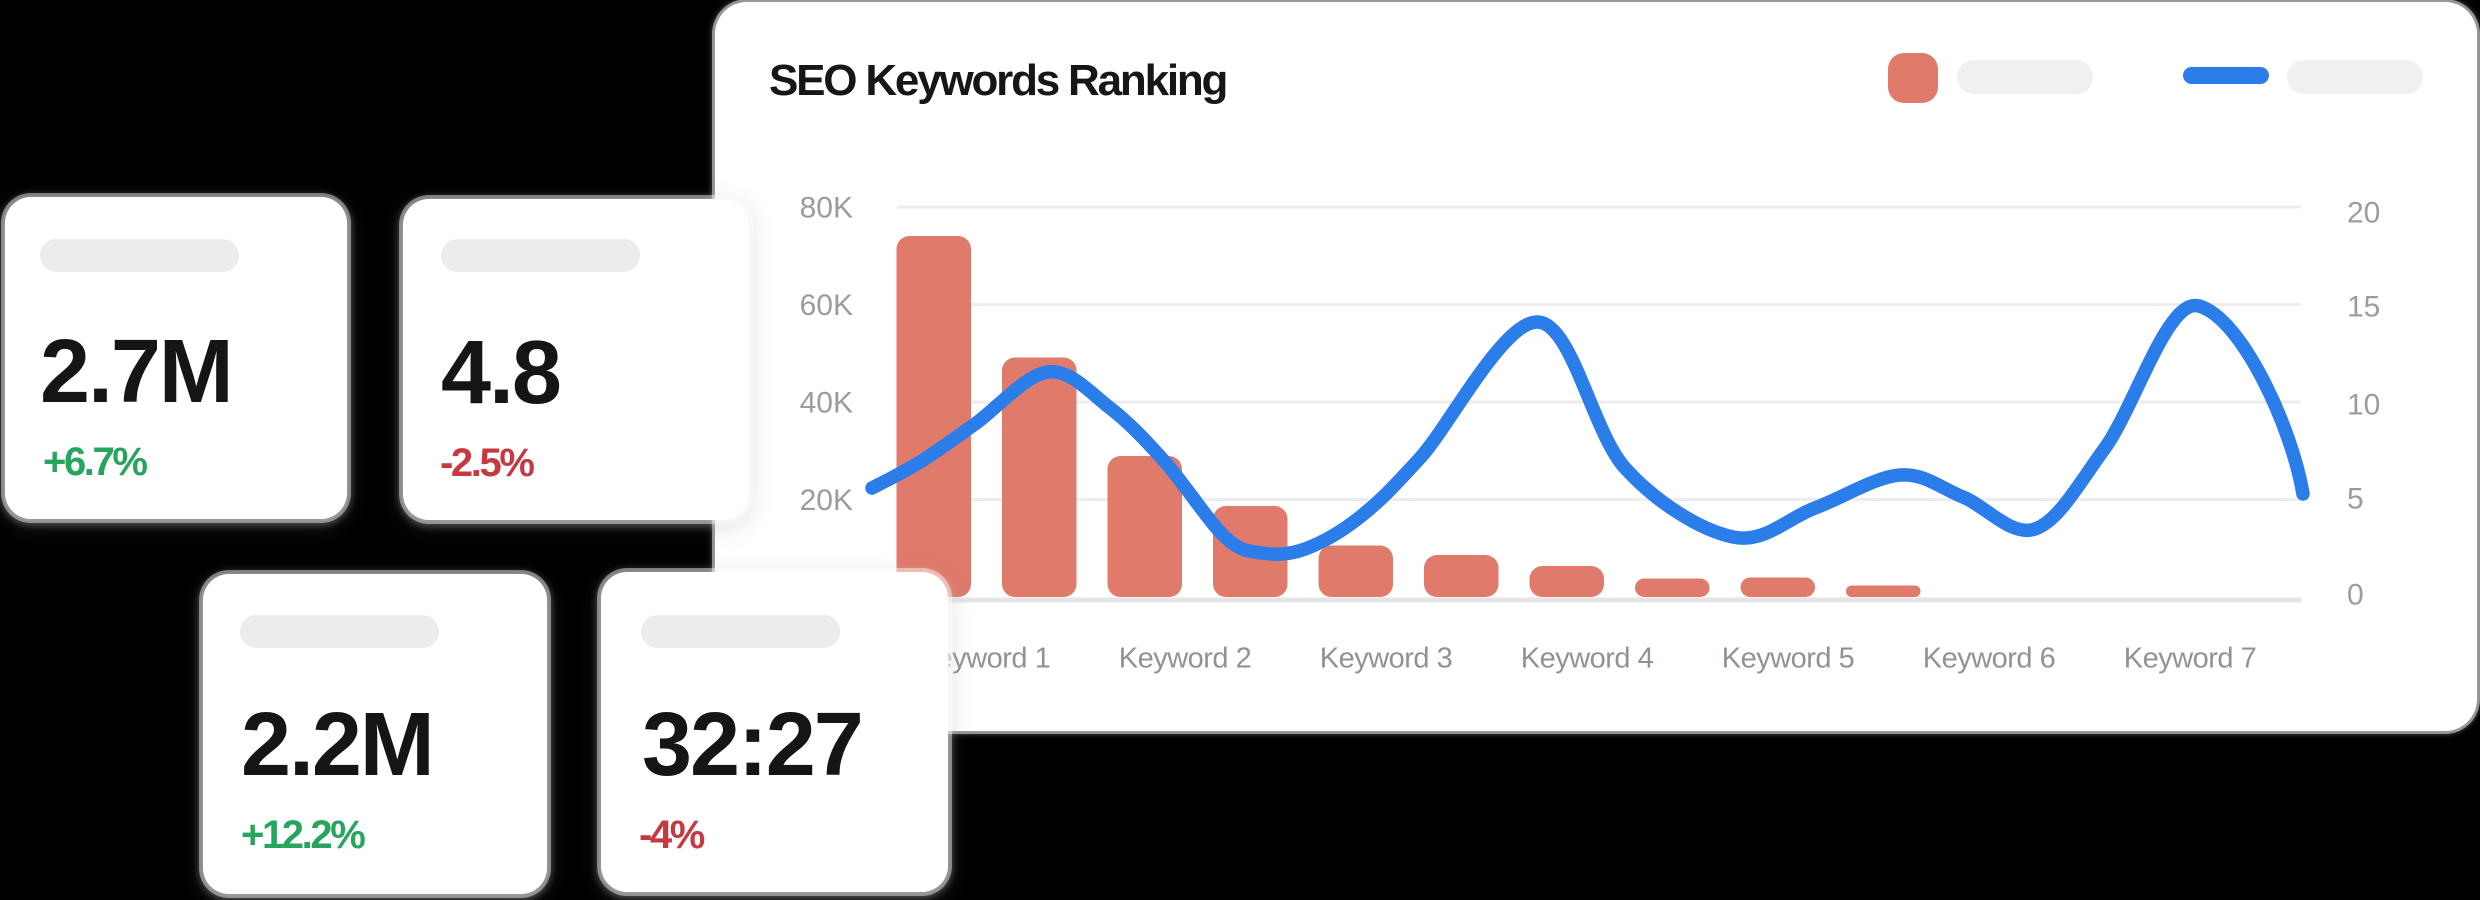 The height and width of the screenshot is (900, 2480). Describe the element at coordinates (1587, 659) in the screenshot. I see `svg-text: Keyword 4` at that location.